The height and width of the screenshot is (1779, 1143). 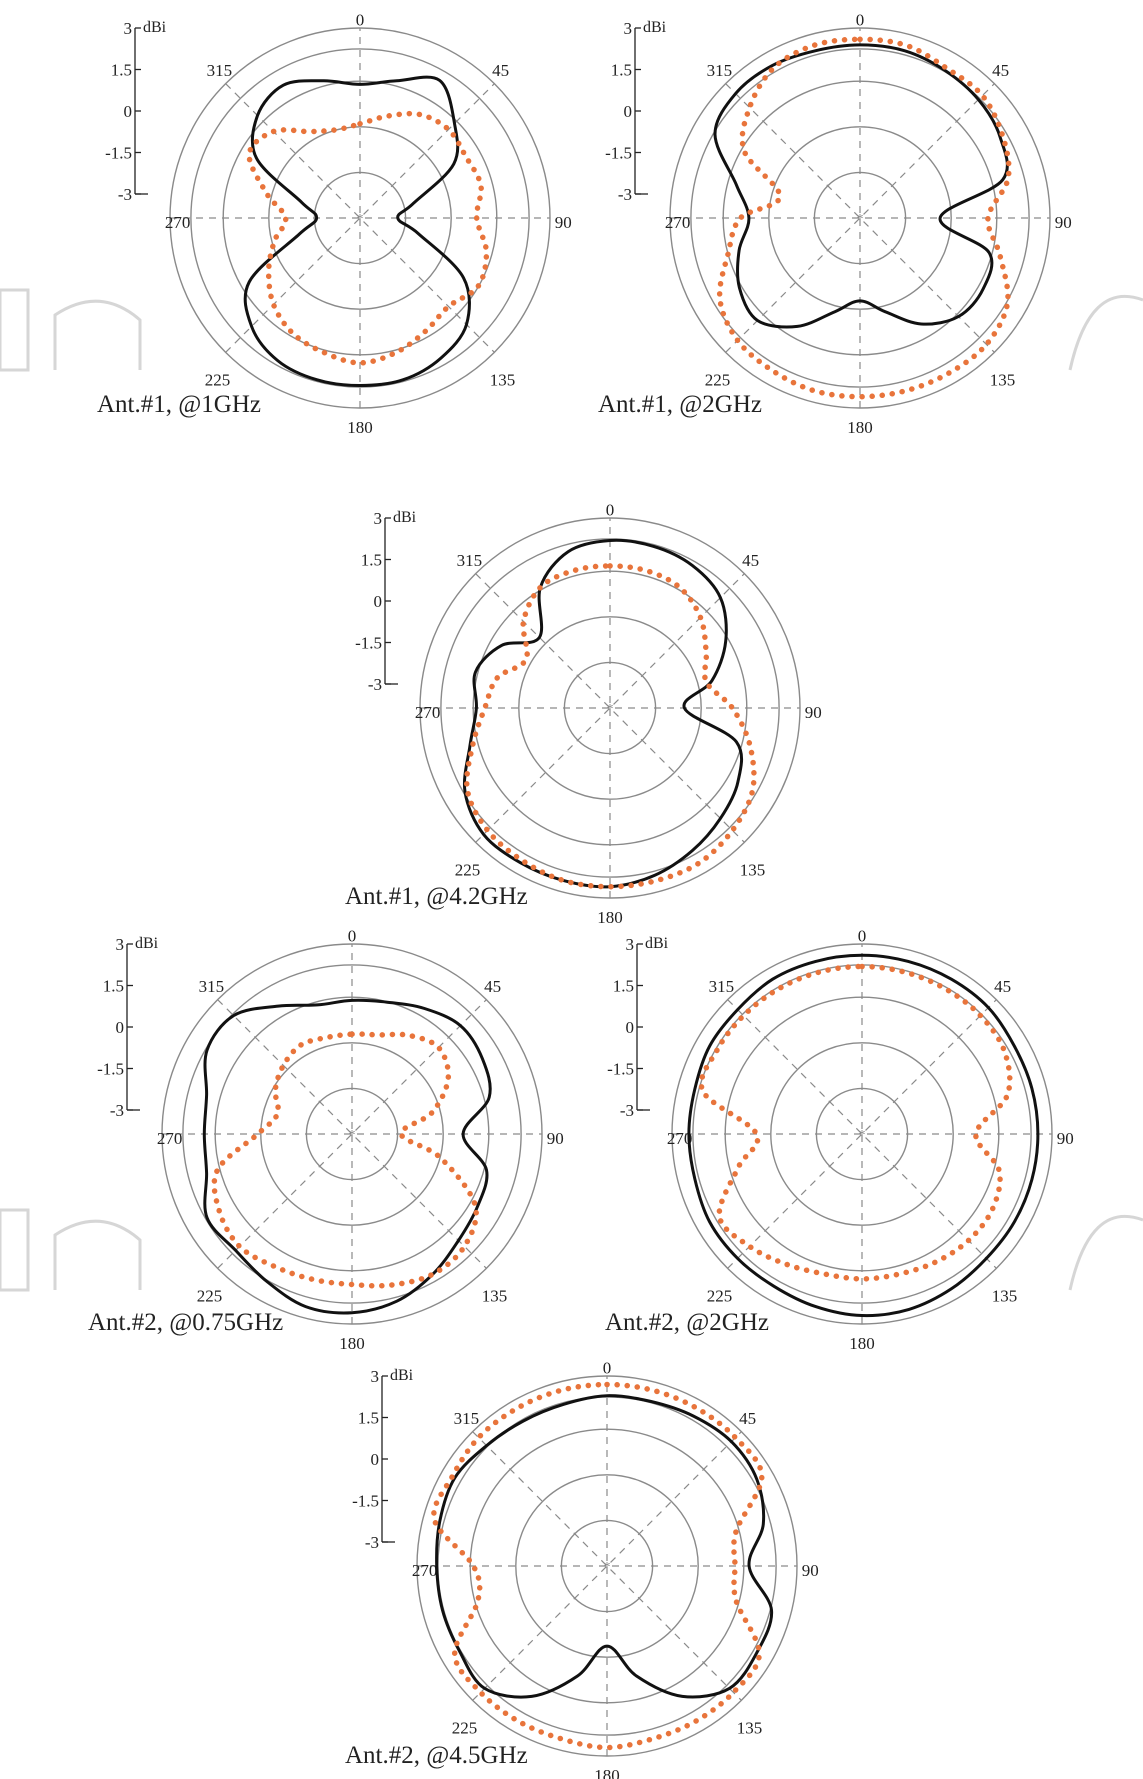 I want to click on chart-title: Ant.#1, @4.2GHz, so click(x=436, y=896).